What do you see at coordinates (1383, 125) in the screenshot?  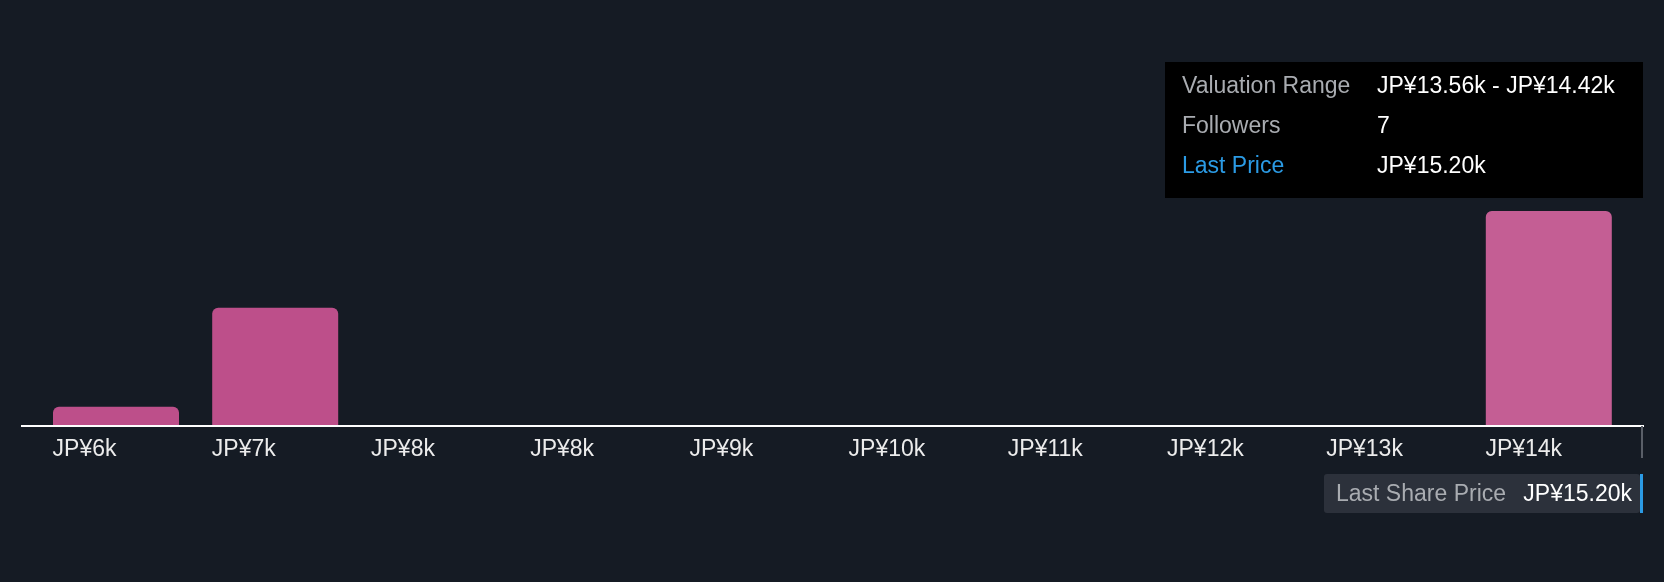 I see `text: 7` at bounding box center [1383, 125].